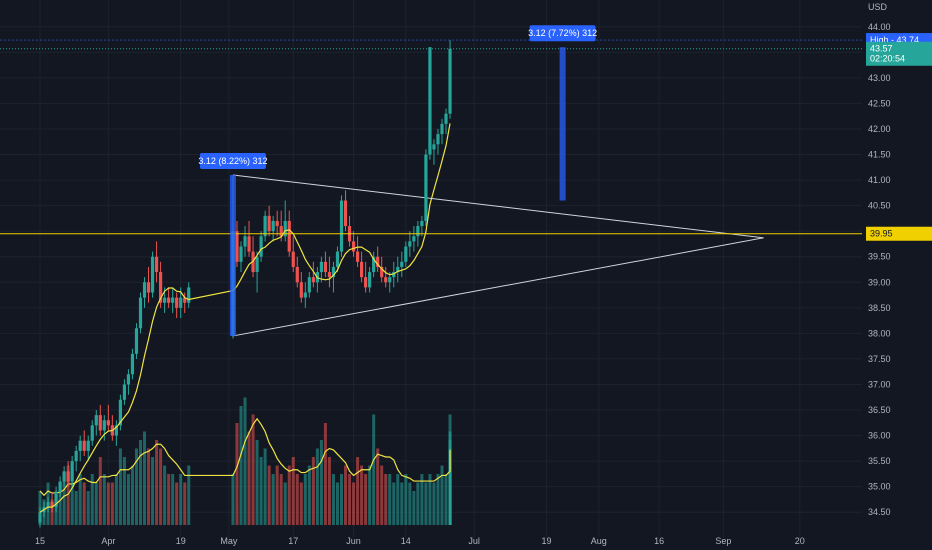 Image resolution: width=932 pixels, height=550 pixels. I want to click on measure-label-text: 3.12 (8.22%) 312, so click(232, 161).